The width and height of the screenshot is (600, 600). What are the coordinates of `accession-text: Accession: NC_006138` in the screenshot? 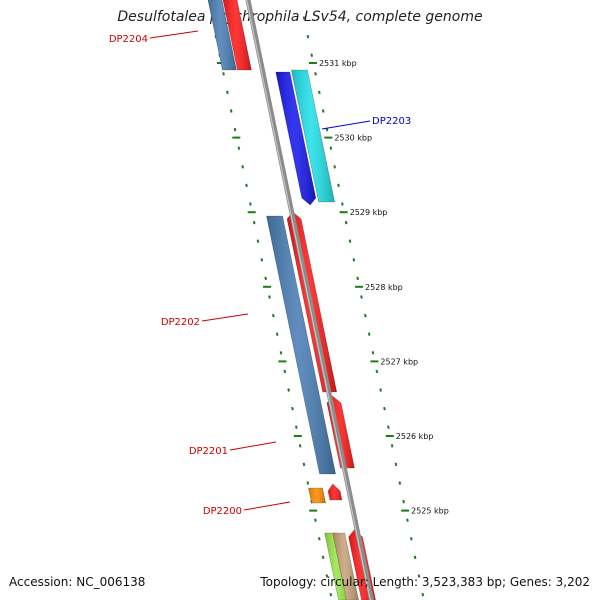 It's located at (77, 582).